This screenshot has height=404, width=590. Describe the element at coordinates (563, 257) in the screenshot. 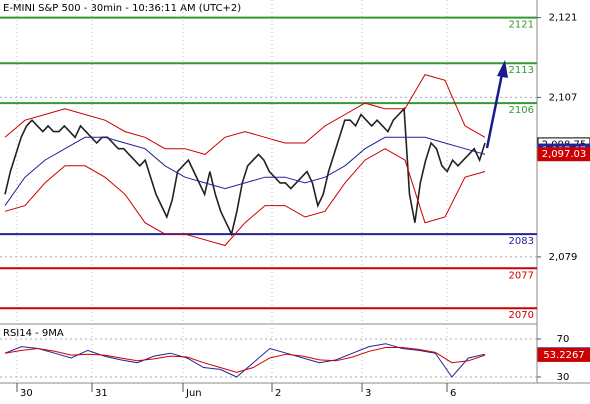

I see `y-tick-label: 2,079` at that location.